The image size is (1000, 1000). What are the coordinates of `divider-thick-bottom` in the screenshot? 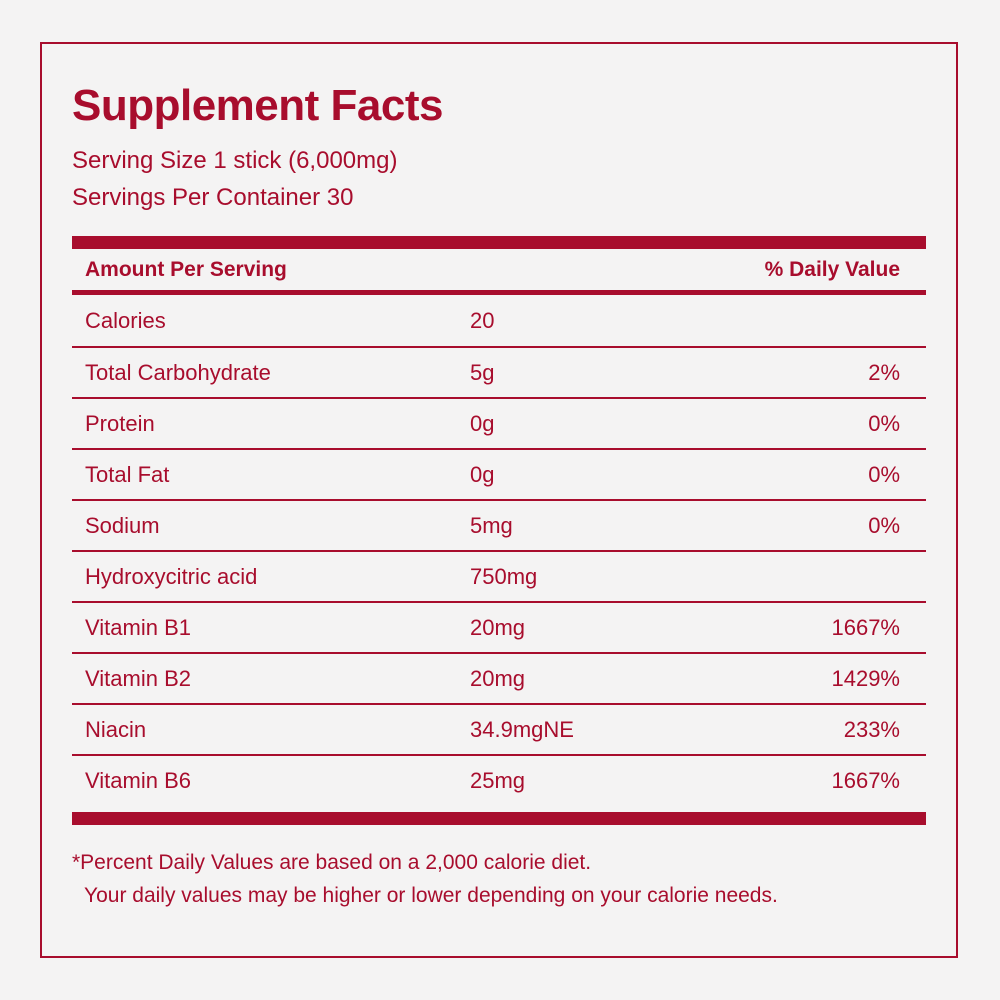 It's located at (499, 819).